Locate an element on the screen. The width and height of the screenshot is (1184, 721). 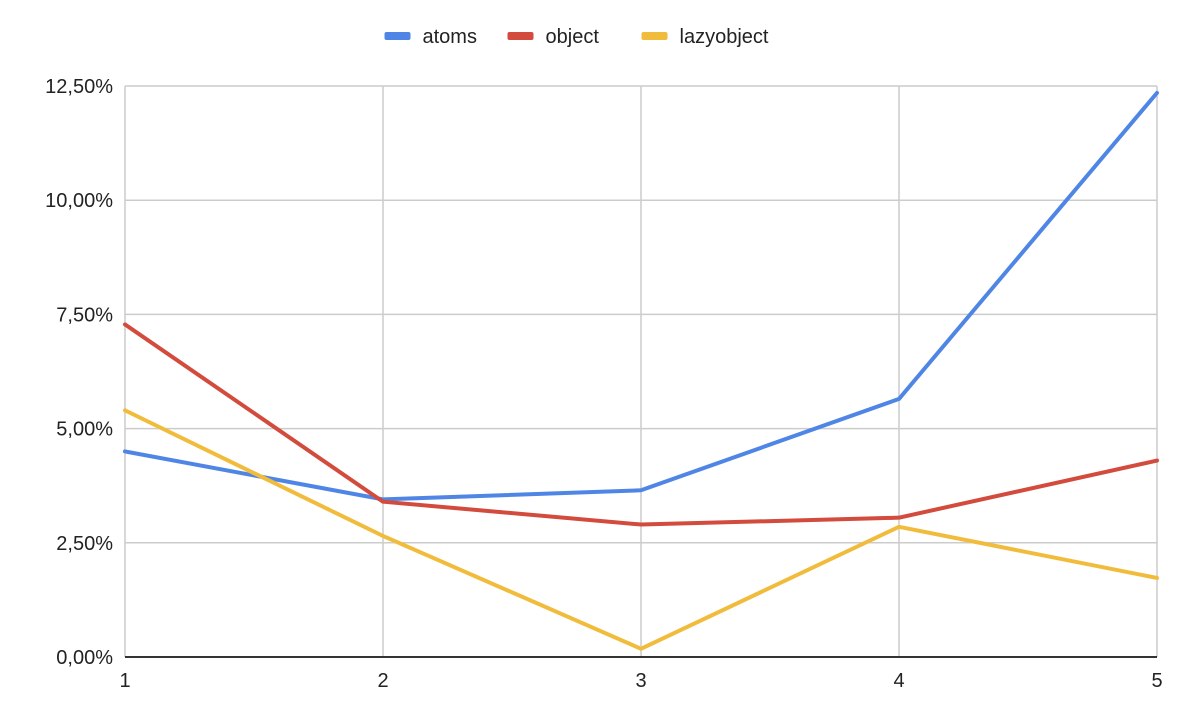
y-tick-label: 0,00% is located at coordinates (84, 658).